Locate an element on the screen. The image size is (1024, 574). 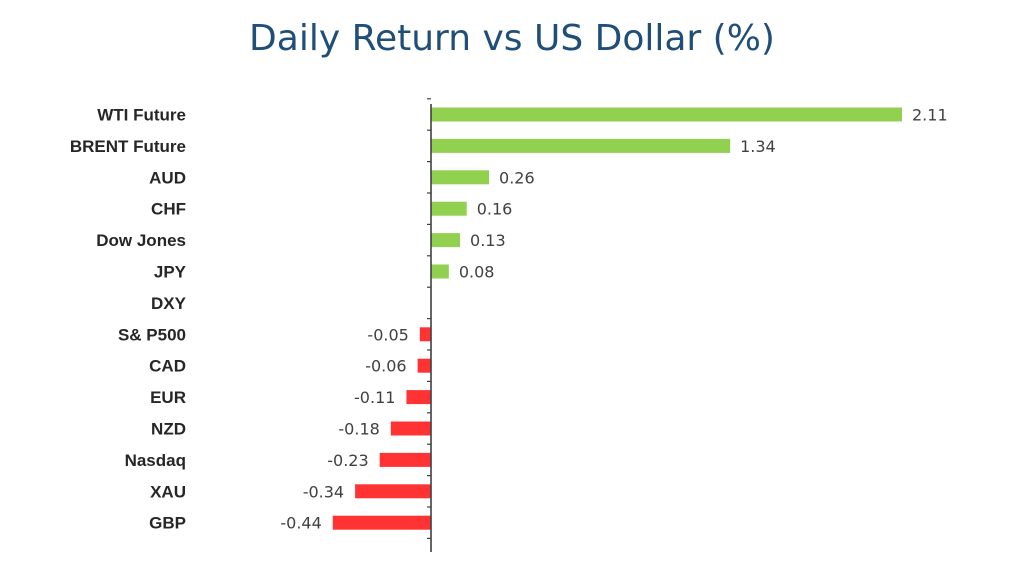
value-label: 0.26 is located at coordinates (517, 177).